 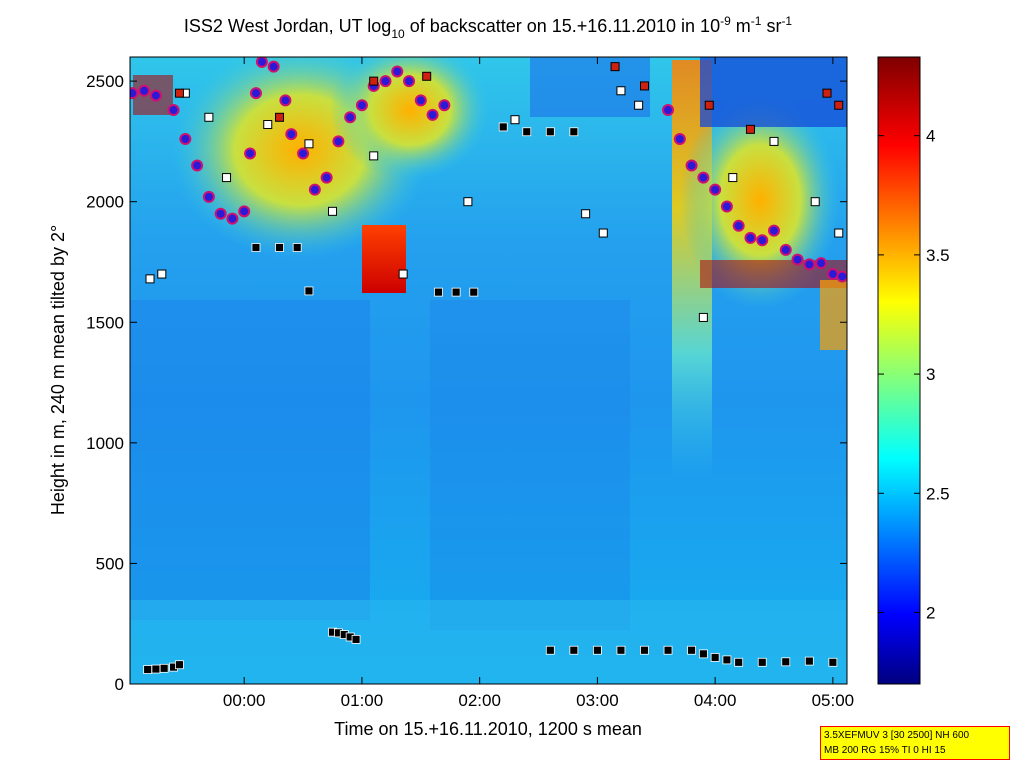 What do you see at coordinates (119, 684) in the screenshot?
I see `y-tick-label: 0` at bounding box center [119, 684].